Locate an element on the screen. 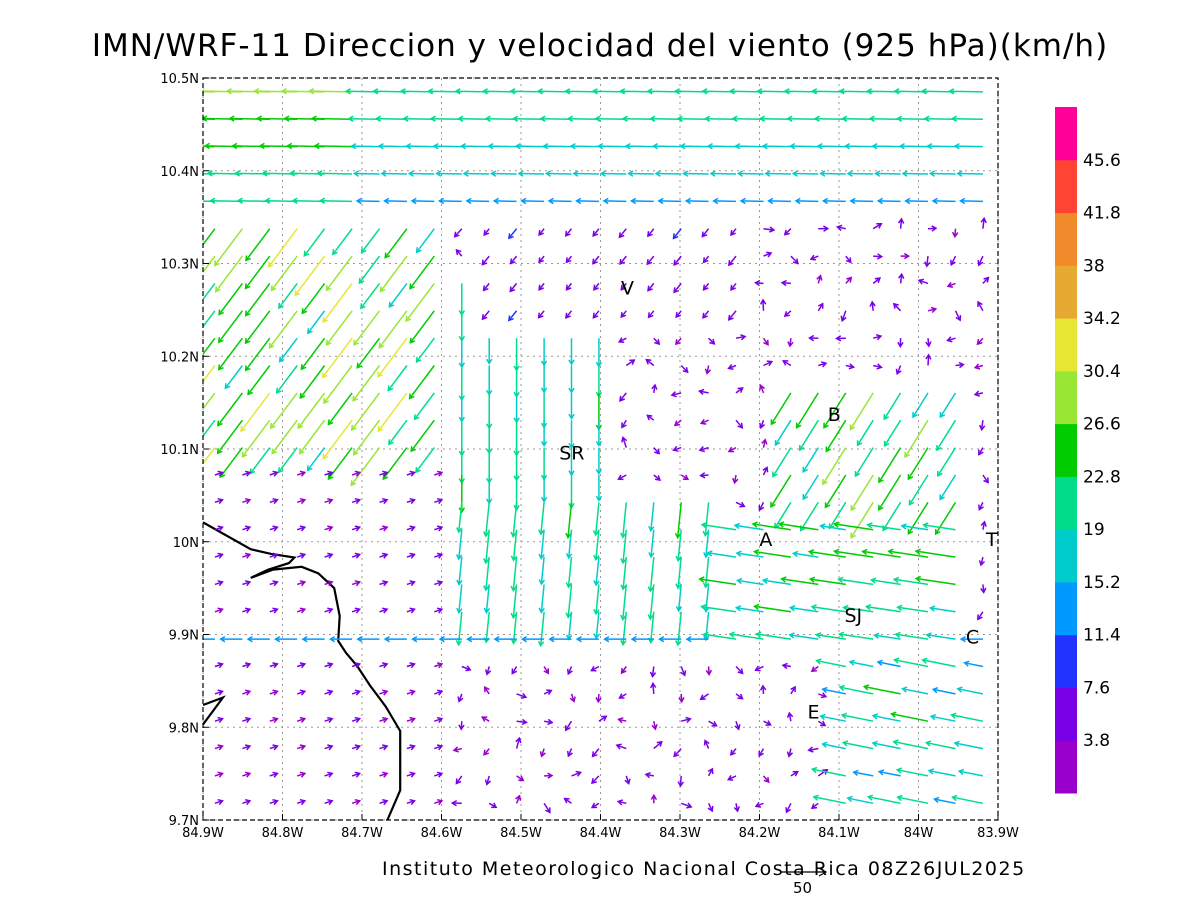 The image size is (1200, 900). x-tick-label: 84.9W is located at coordinates (203, 833).